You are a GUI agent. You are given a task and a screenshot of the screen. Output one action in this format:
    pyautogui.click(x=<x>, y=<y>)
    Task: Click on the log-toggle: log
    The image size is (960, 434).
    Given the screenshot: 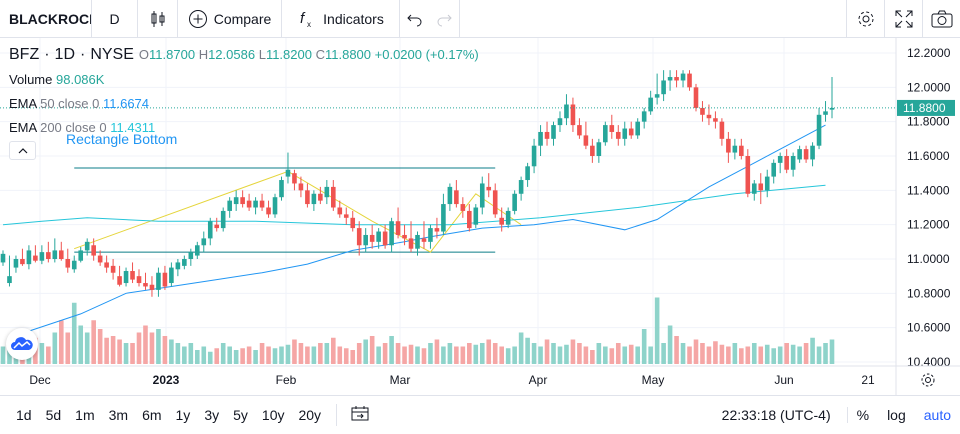 What is the action you would take?
    pyautogui.click(x=896, y=415)
    